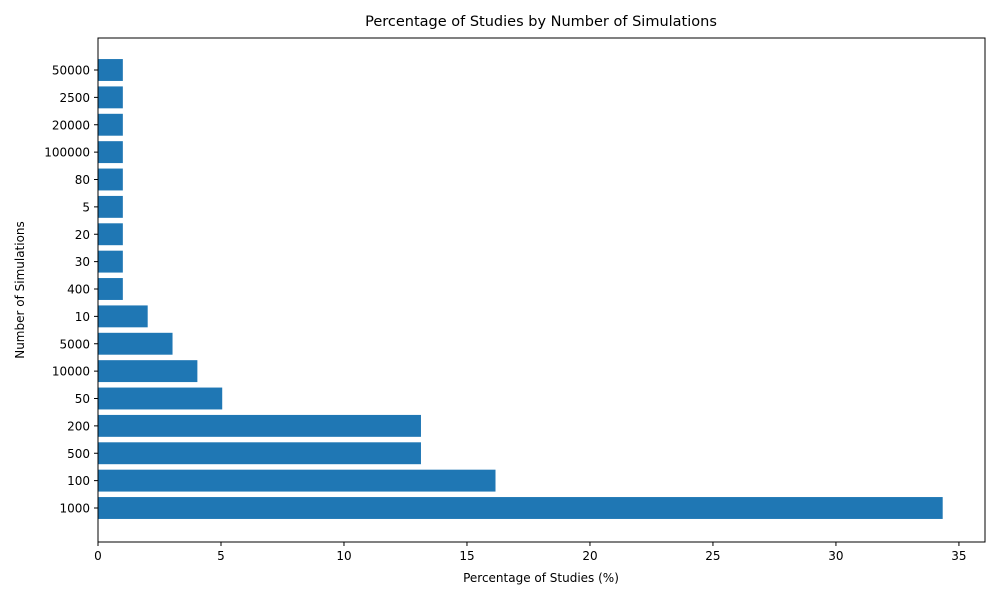 The height and width of the screenshot is (604, 1000). I want to click on y-tick-label: 50000, so click(71, 71).